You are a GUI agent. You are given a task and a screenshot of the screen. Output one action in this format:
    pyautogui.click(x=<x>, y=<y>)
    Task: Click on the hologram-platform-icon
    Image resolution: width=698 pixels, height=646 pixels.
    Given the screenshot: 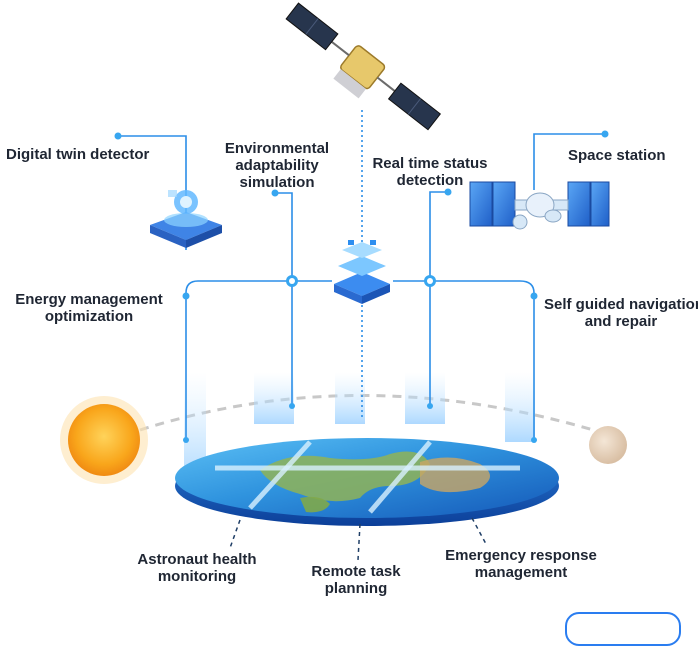 What is the action you would take?
    pyautogui.click(x=186, y=219)
    